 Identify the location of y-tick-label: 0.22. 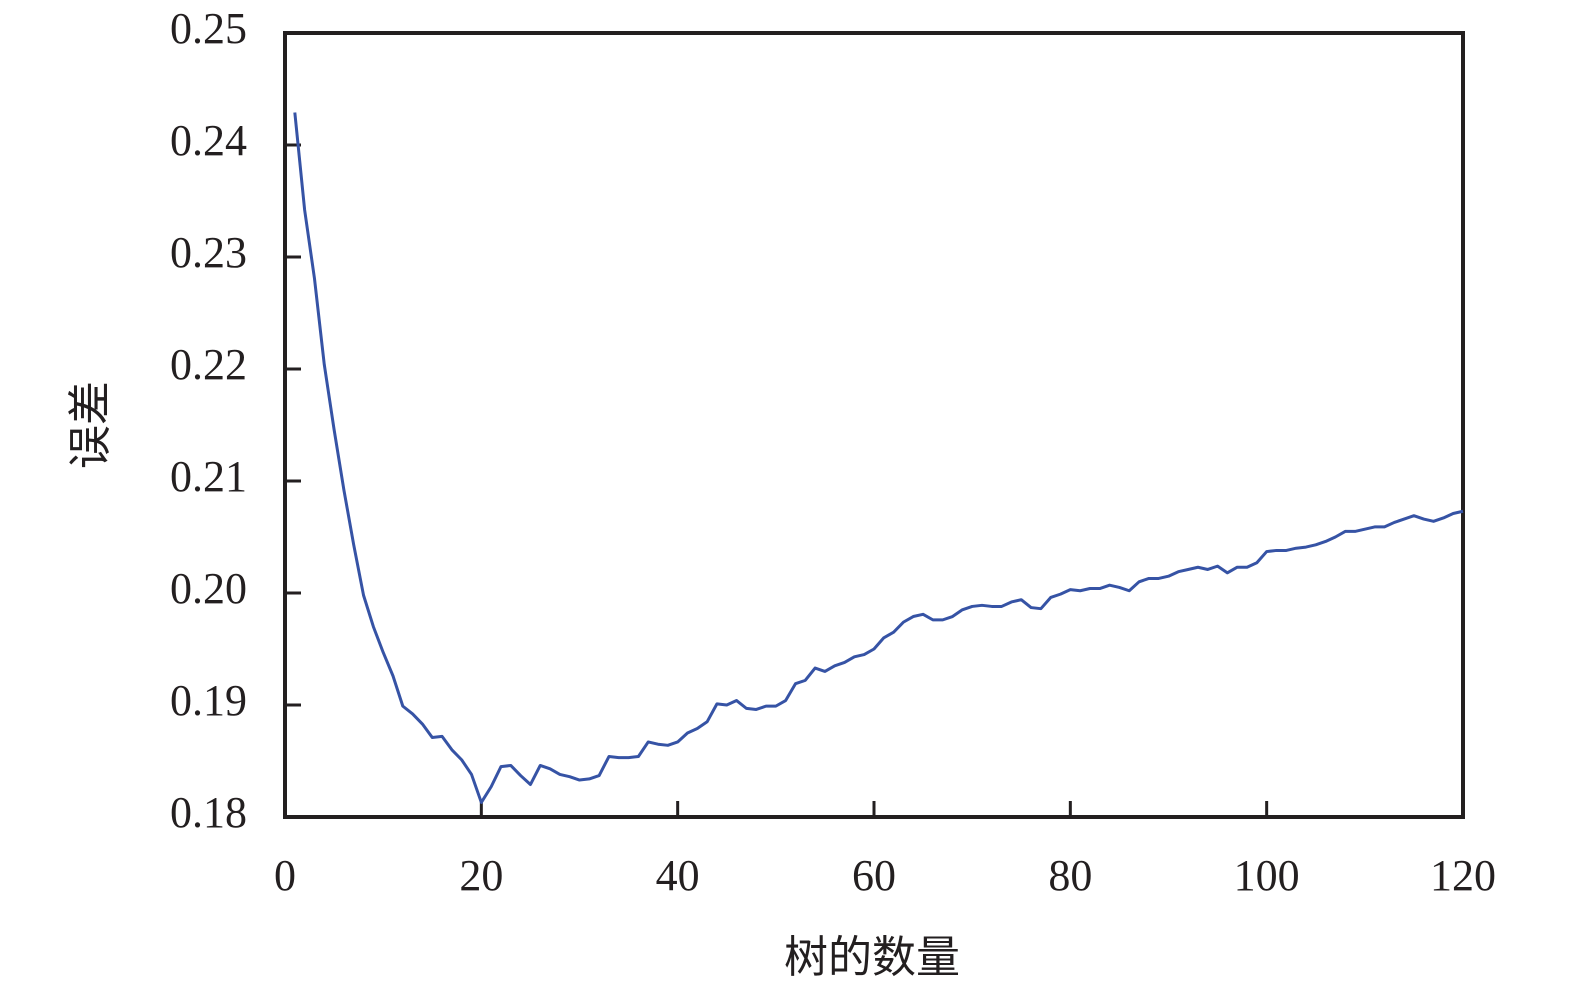
(208, 364).